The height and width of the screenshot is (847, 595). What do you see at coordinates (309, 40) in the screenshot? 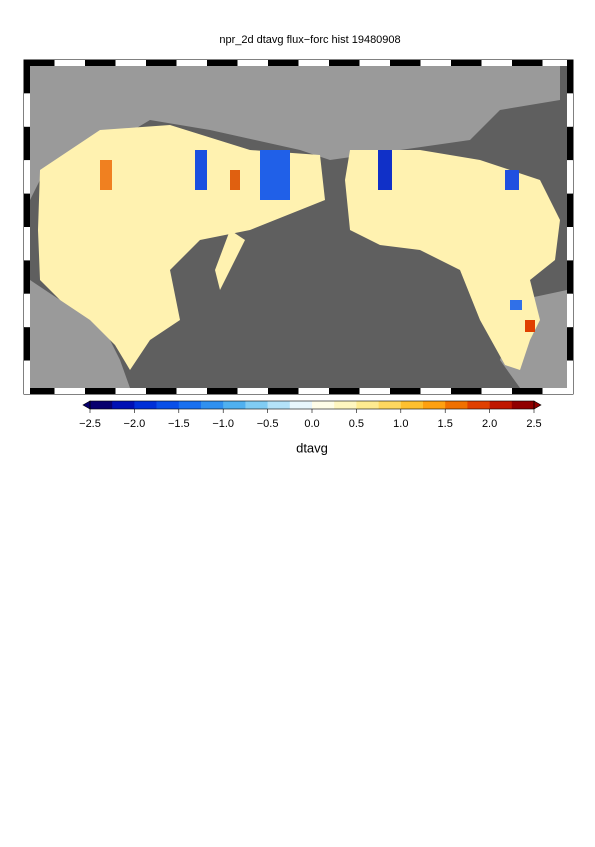
I see `map-title: npr_2d dtavg flux−forc hist 19480908` at bounding box center [309, 40].